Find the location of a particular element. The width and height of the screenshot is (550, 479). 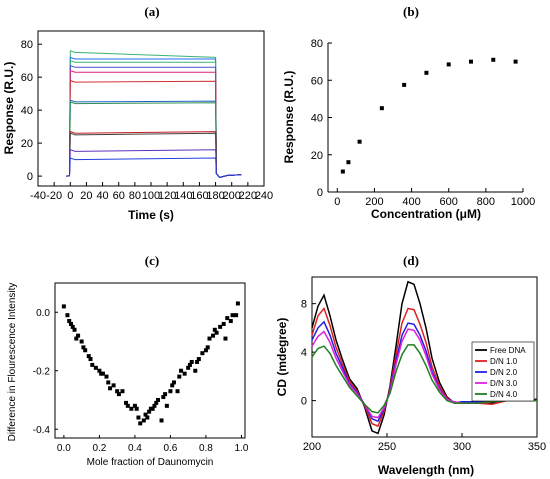

panel-d-xlabel: Wavelength (nm) is located at coordinates (426, 470).